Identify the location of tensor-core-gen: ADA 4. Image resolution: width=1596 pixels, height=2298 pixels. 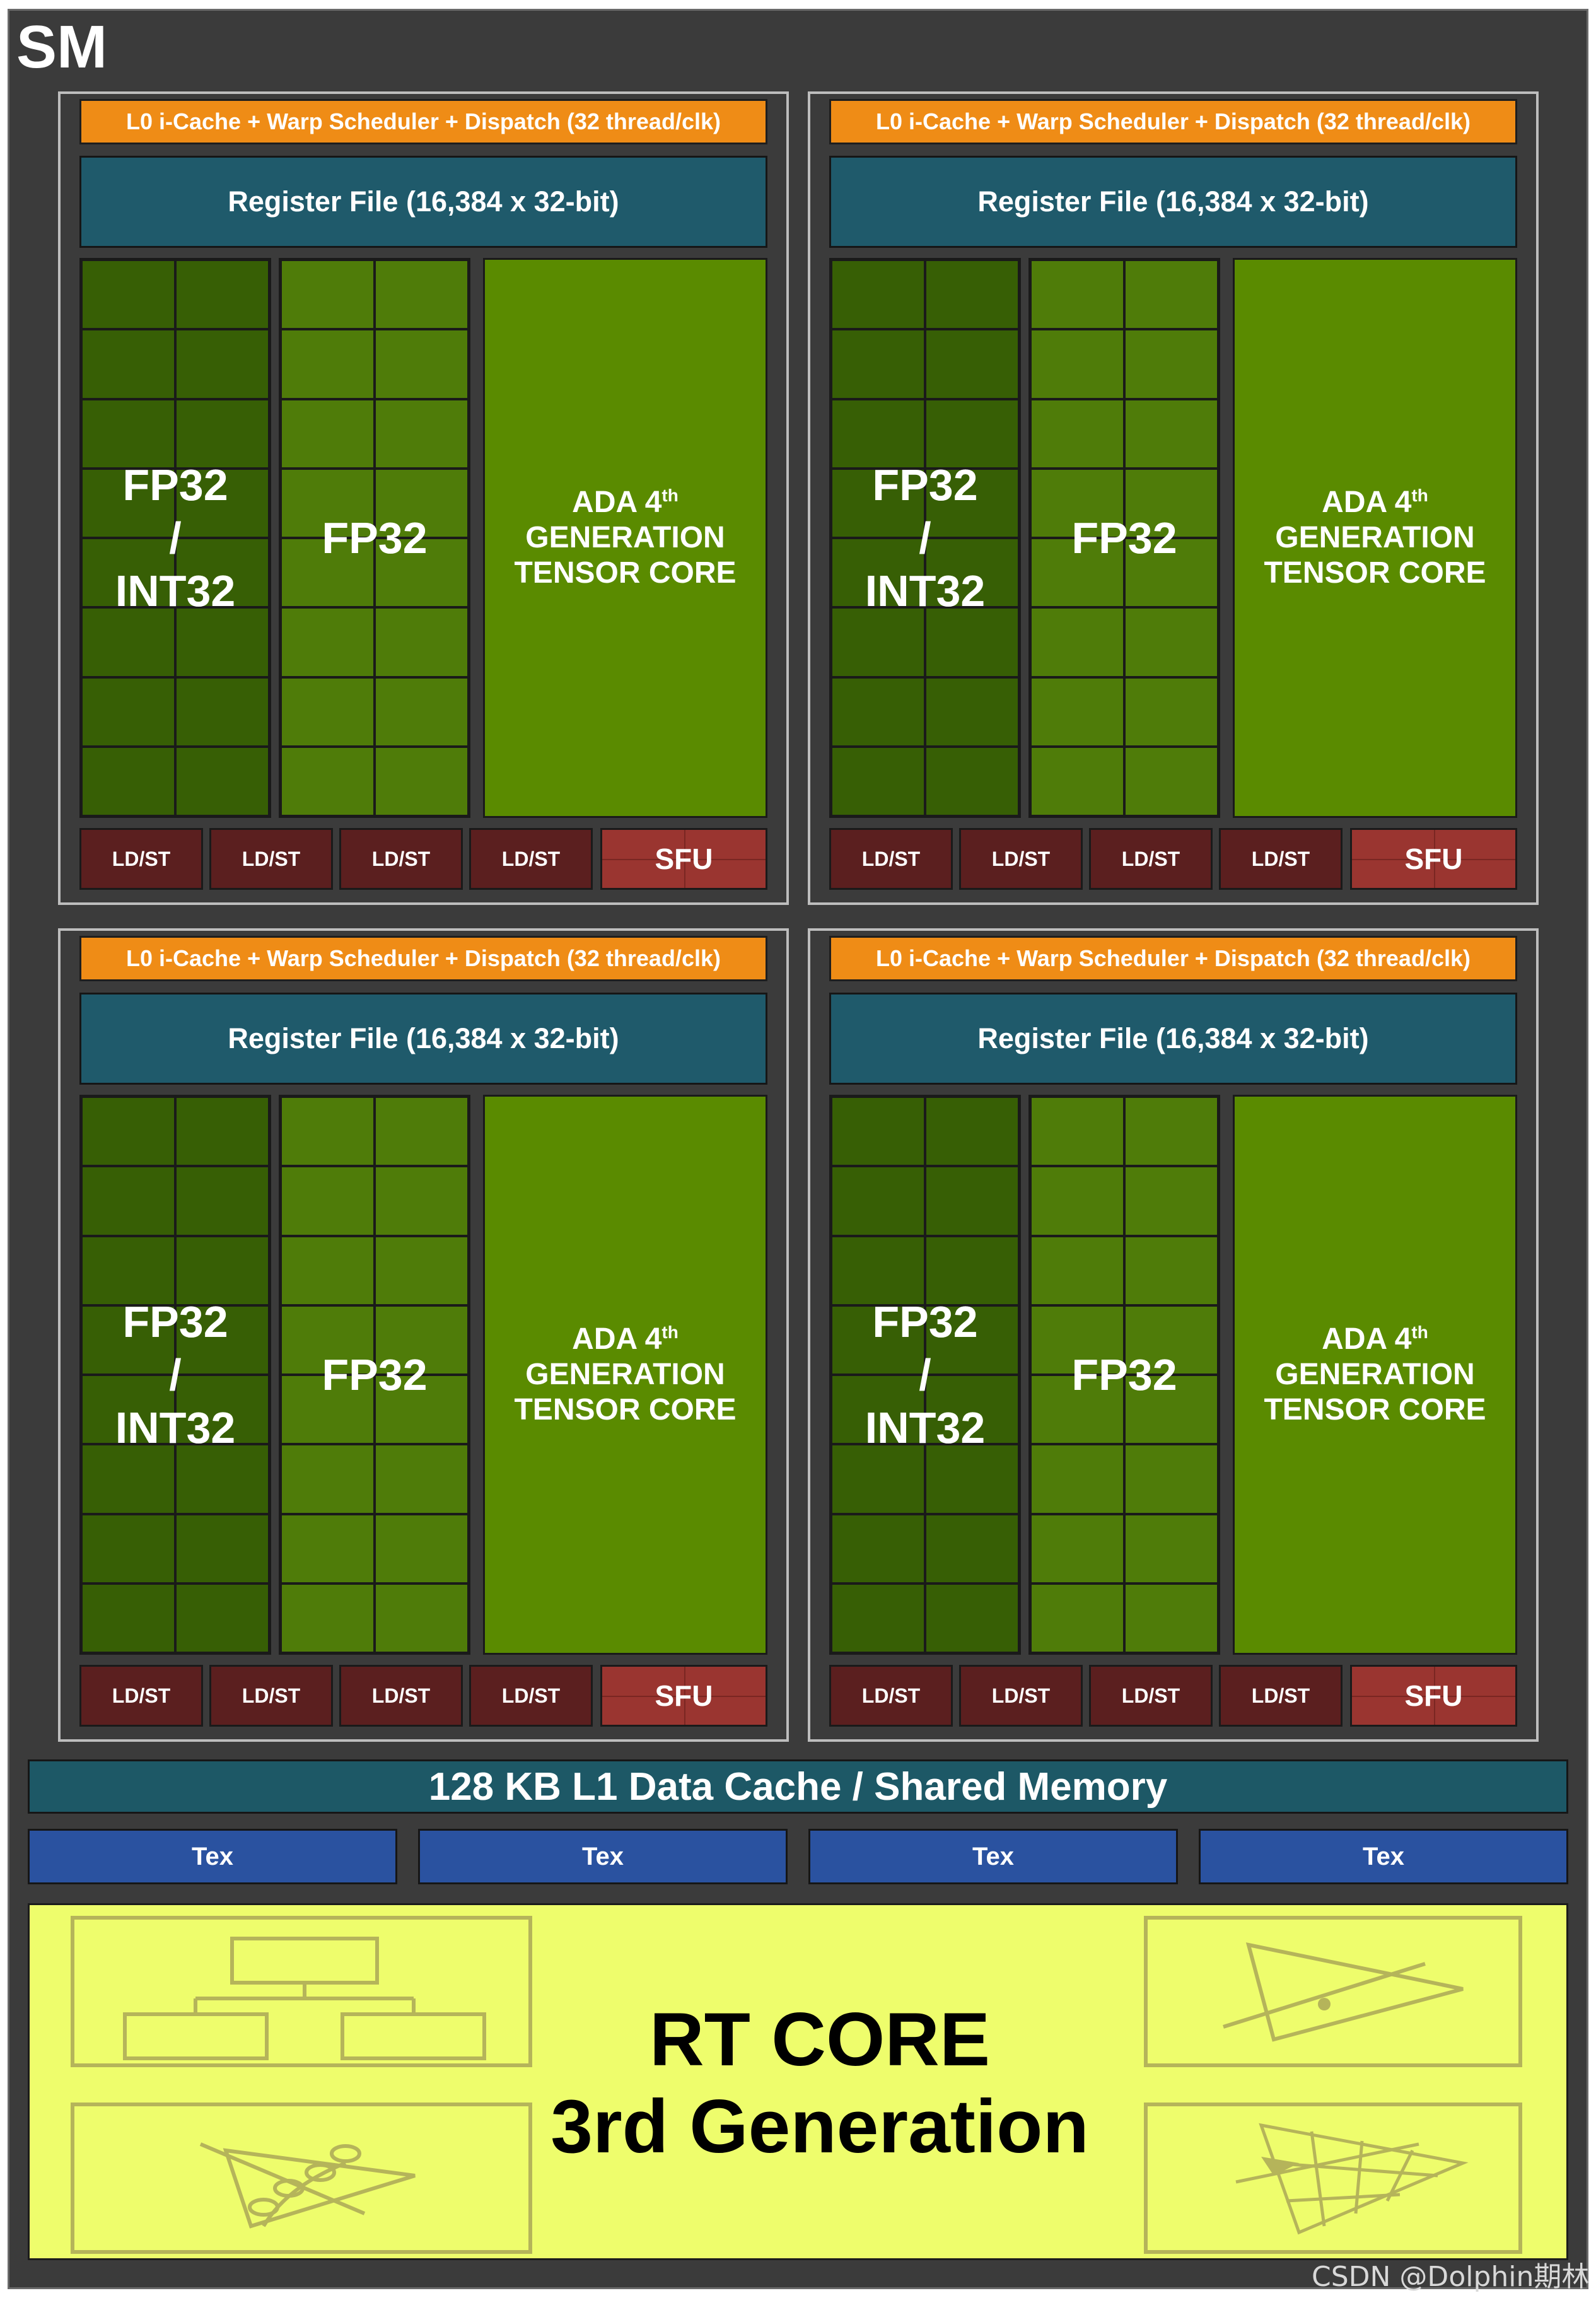
(1367, 1339).